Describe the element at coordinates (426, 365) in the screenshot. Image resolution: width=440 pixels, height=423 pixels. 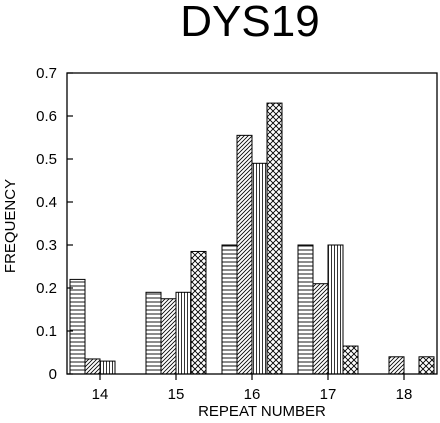
I see `bar-18-crosshatch` at that location.